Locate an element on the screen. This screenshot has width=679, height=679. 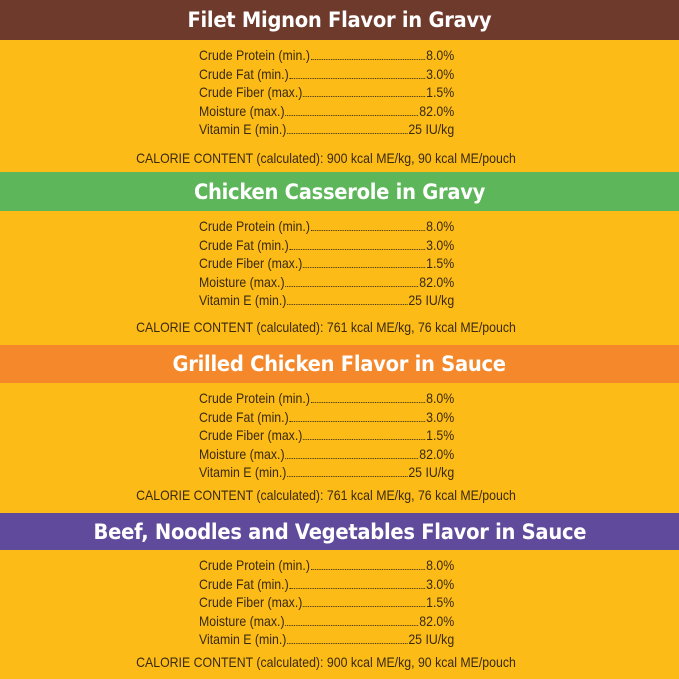
section-title: Chicken Casserole in Gravy is located at coordinates (339, 191).